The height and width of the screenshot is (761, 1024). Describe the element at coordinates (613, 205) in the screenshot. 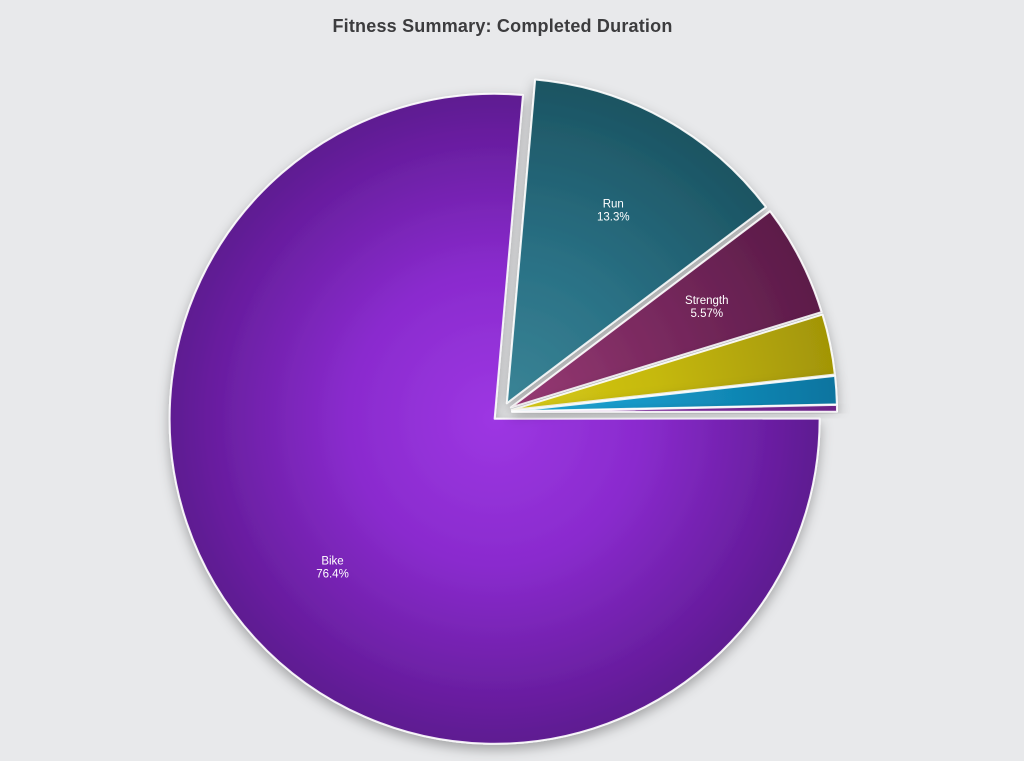

I see `slice-label-name: Run` at that location.